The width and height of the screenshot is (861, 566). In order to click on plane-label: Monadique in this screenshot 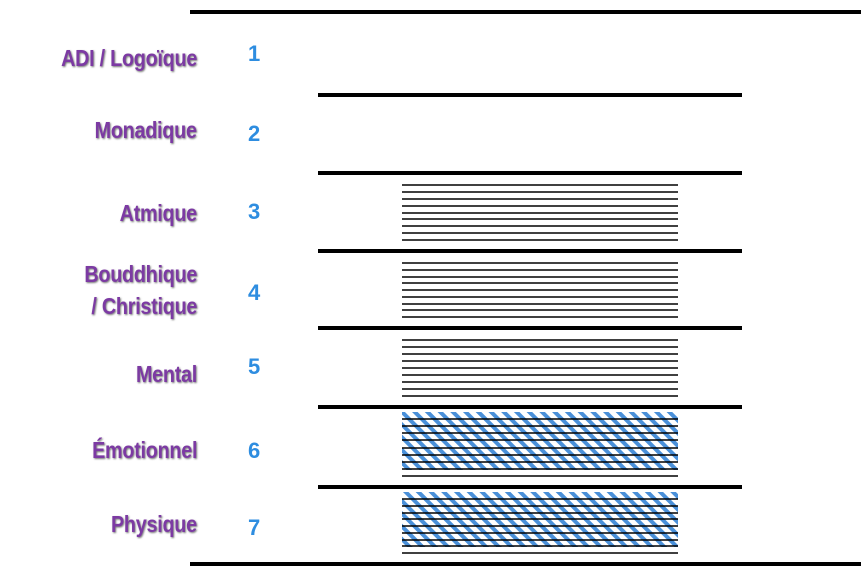, I will do `click(146, 130)`.